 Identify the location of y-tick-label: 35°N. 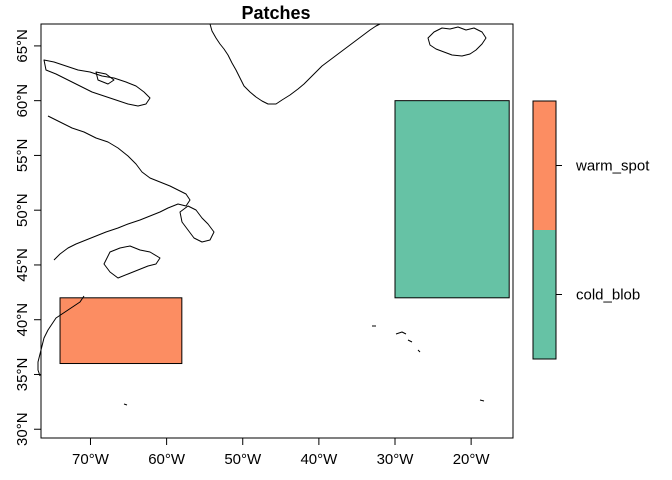
(22, 375).